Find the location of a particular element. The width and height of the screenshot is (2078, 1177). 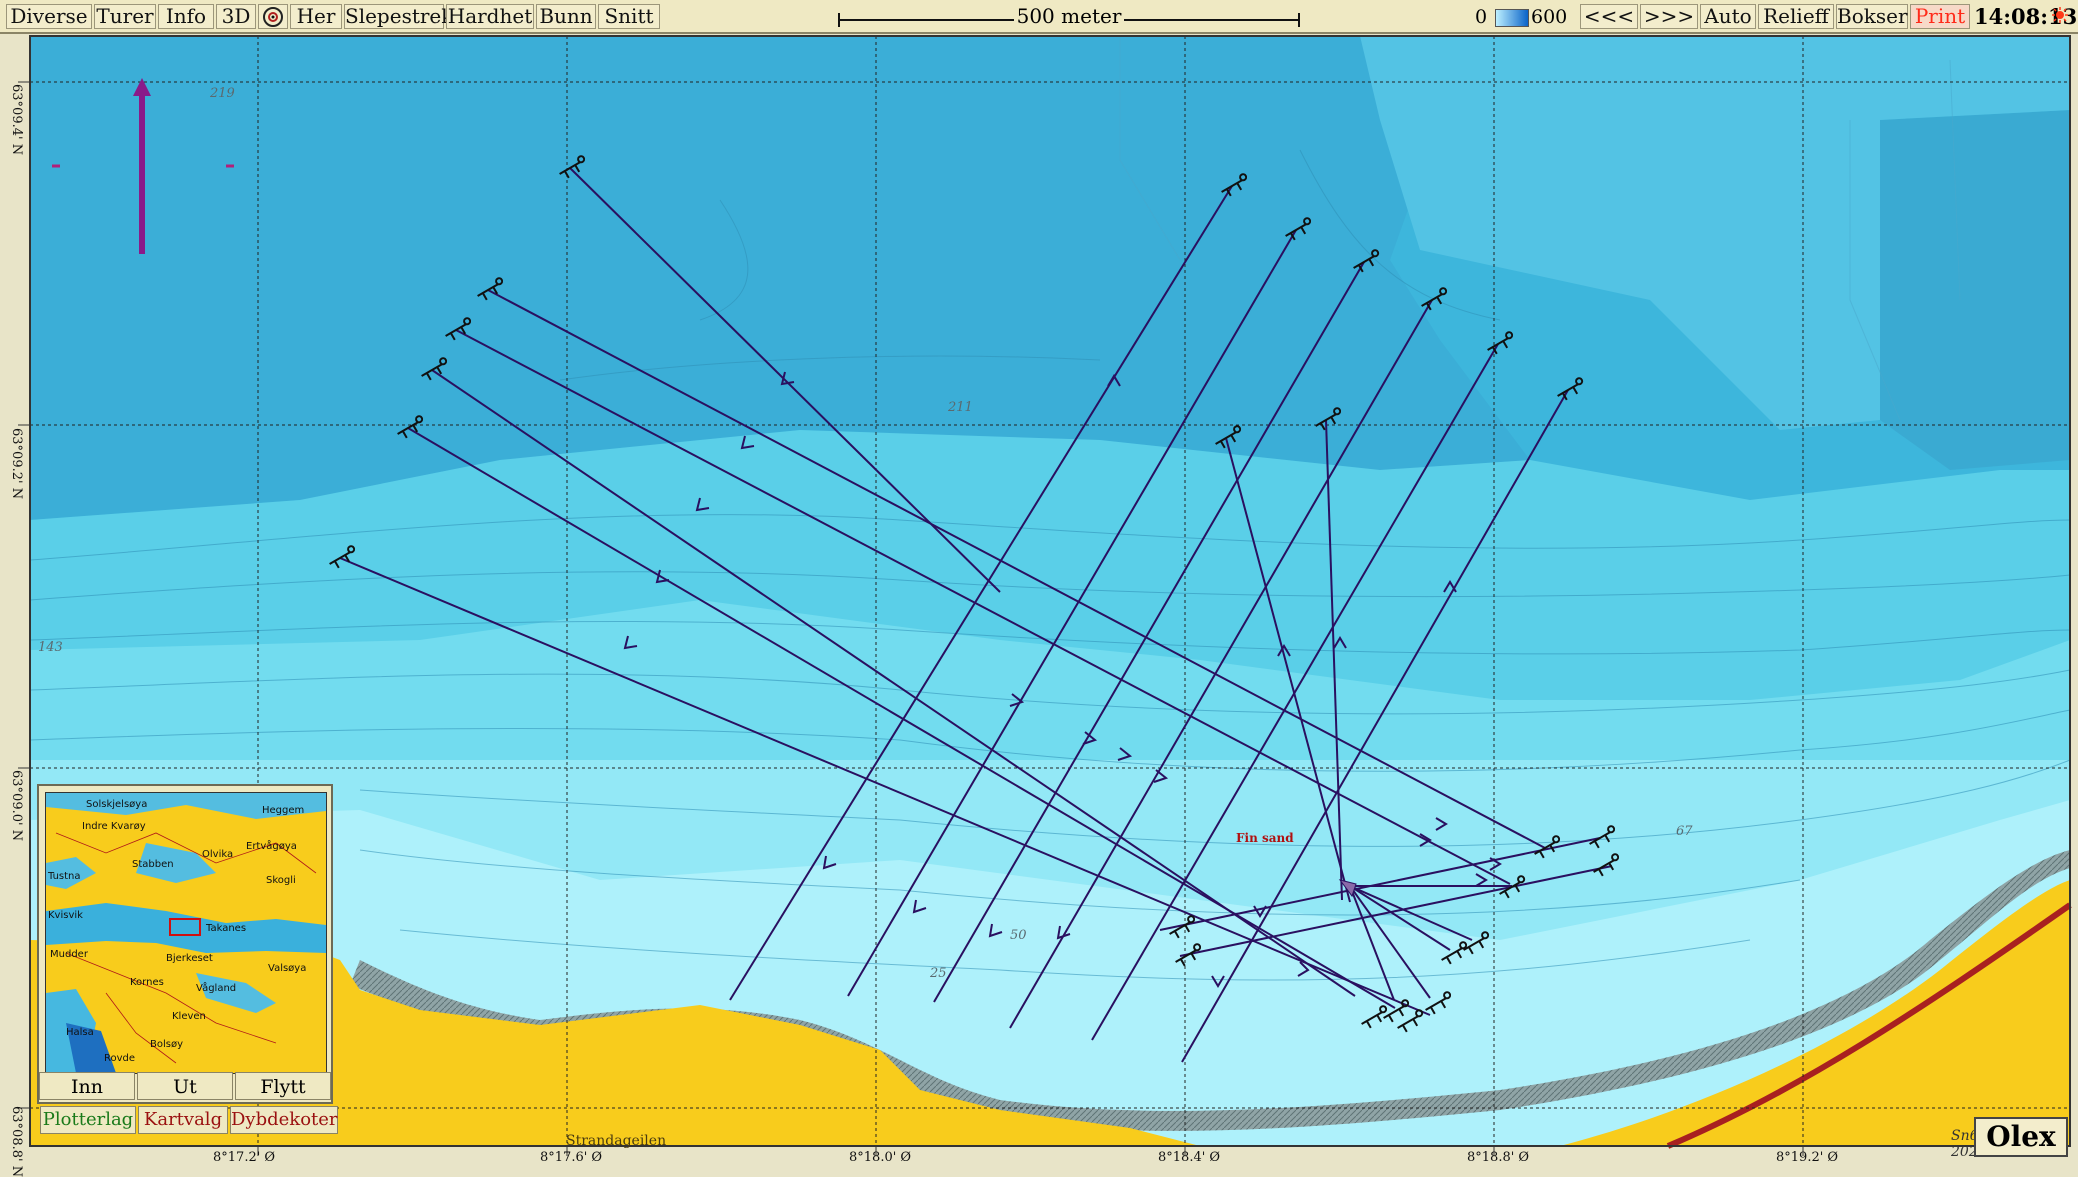

depth-gradient is located at coordinates (1512, 18).